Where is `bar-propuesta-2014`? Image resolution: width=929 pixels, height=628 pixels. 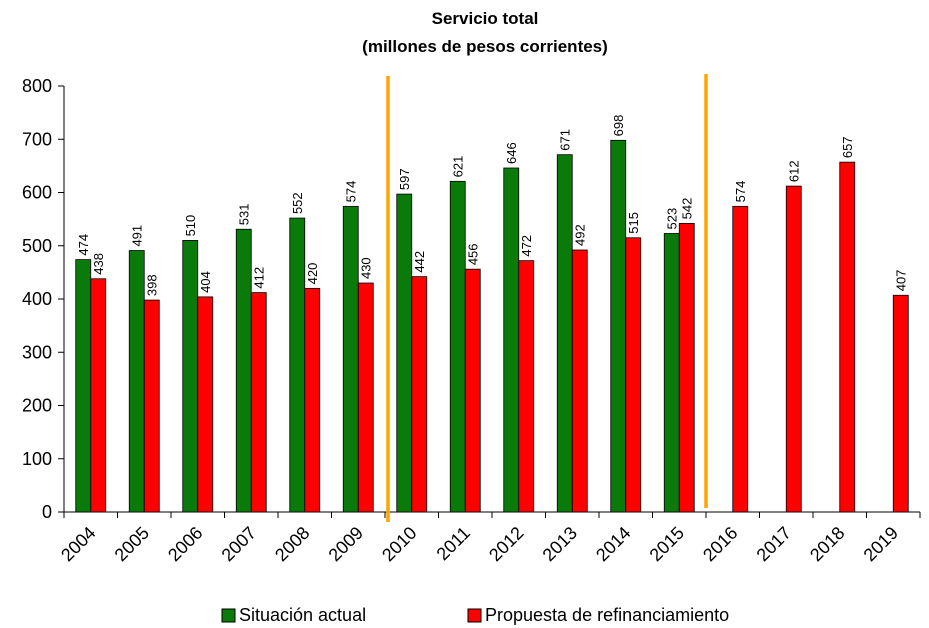 bar-propuesta-2014 is located at coordinates (633, 375).